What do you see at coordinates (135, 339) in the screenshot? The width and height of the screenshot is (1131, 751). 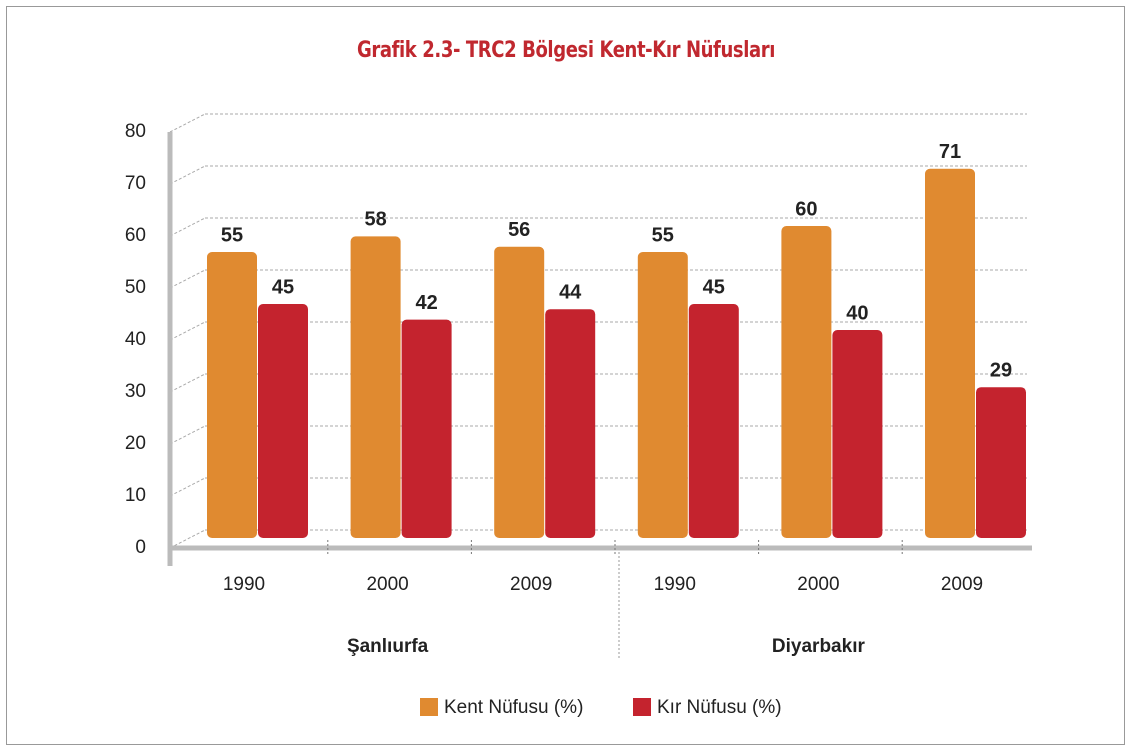 I see `y-tick-label: 40` at bounding box center [135, 339].